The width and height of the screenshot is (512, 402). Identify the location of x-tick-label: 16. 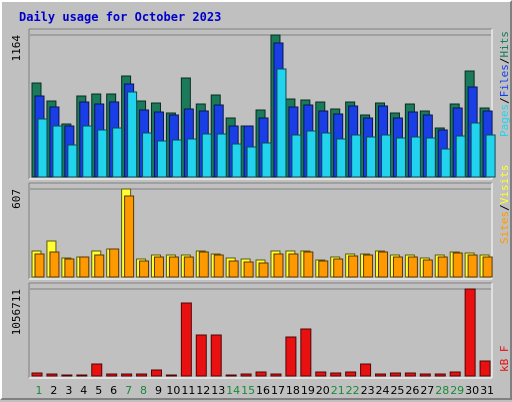
(263, 390).